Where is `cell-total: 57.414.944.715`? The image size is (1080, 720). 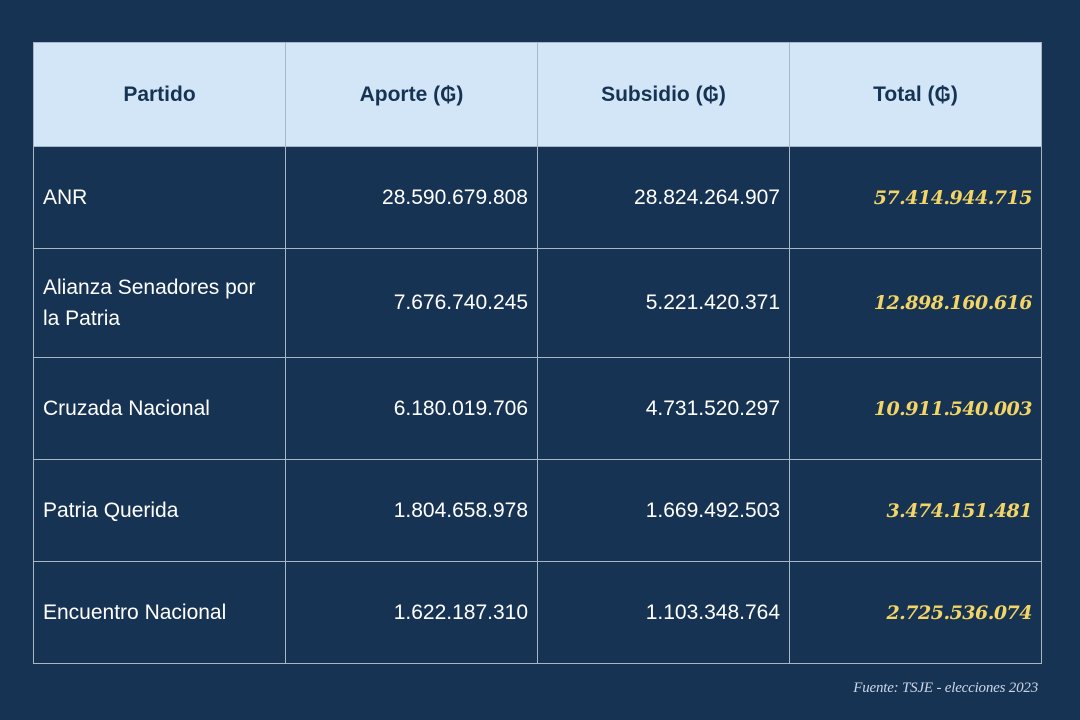 cell-total: 57.414.944.715 is located at coordinates (915, 197).